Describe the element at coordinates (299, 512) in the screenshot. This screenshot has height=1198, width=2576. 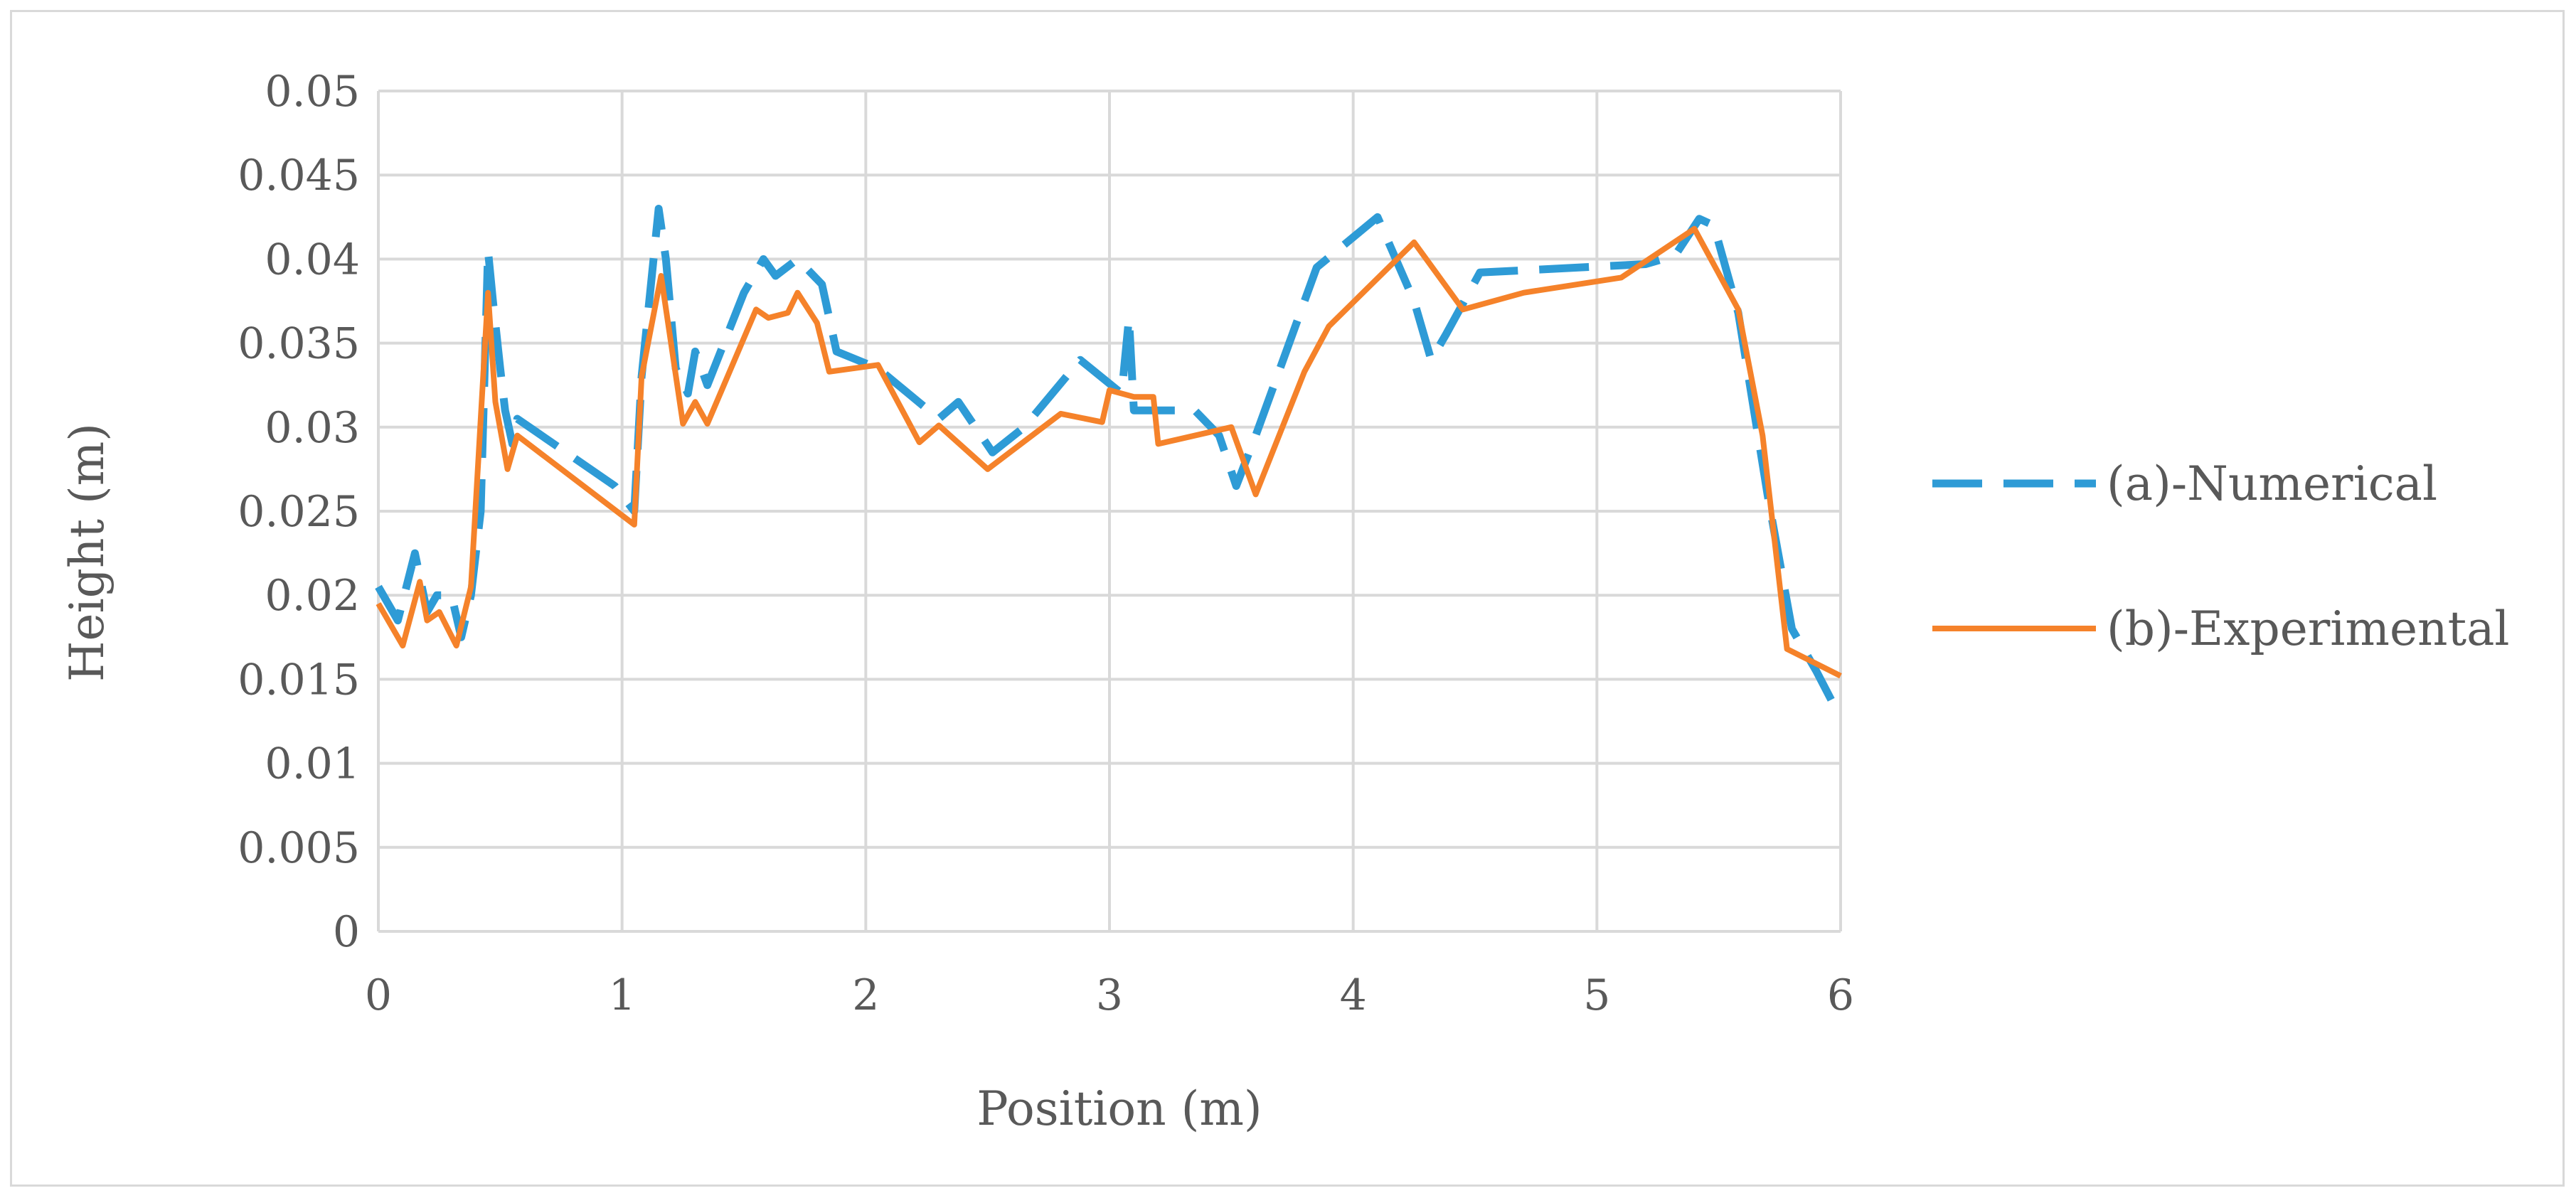
I see `y-tick-label: 0.025` at that location.